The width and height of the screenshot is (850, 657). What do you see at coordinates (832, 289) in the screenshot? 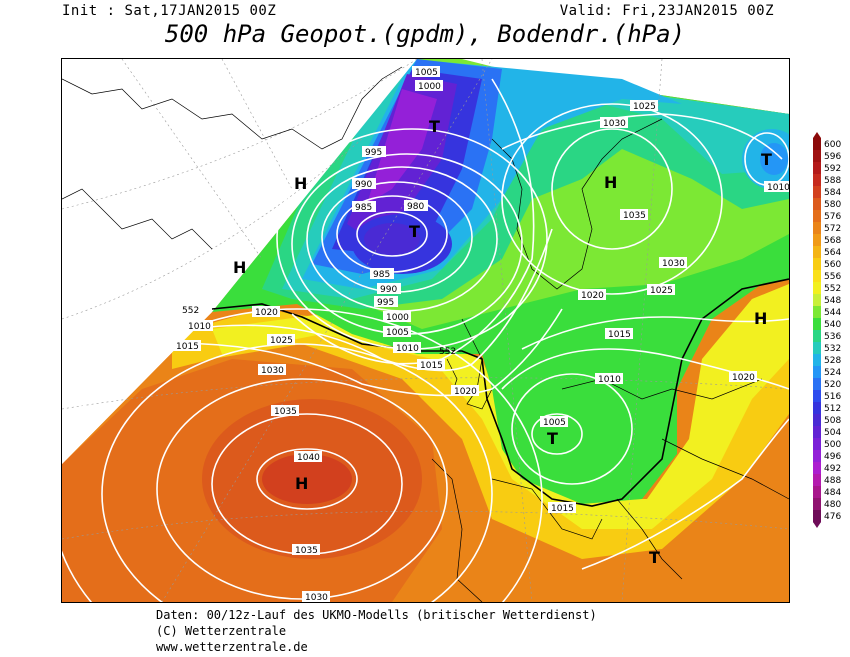
I see `scale-label: 552` at bounding box center [832, 289].